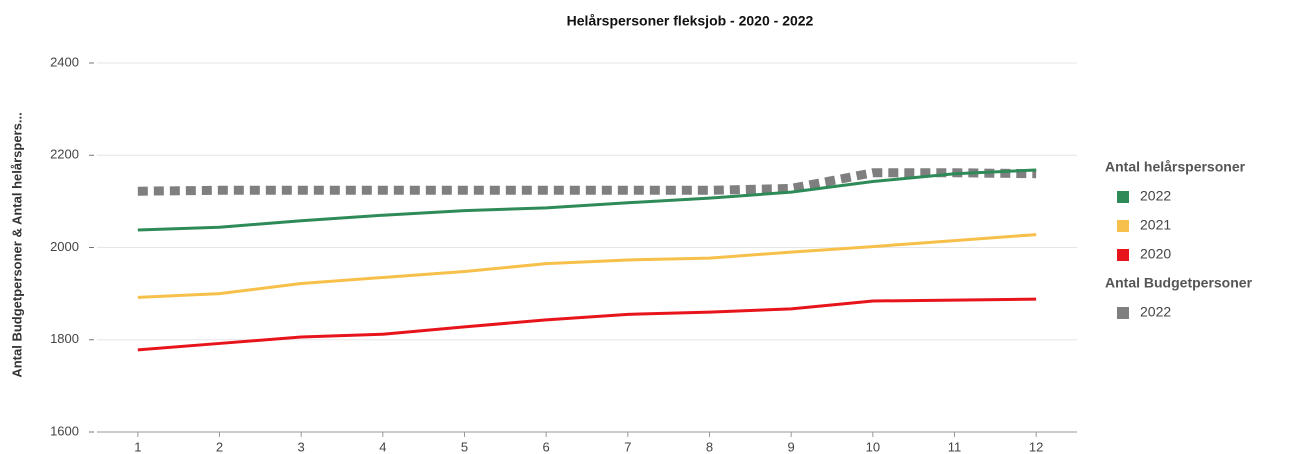 This screenshot has height=454, width=1295. I want to click on legend-label: 2021, so click(1155, 225).